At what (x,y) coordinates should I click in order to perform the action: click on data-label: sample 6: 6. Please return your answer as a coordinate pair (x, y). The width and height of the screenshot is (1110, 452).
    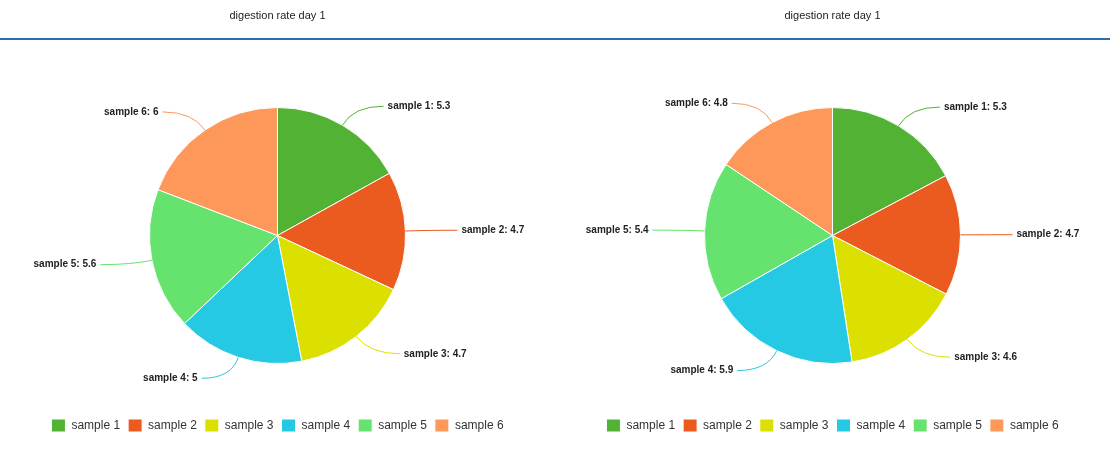
    Looking at the image, I should click on (131, 111).